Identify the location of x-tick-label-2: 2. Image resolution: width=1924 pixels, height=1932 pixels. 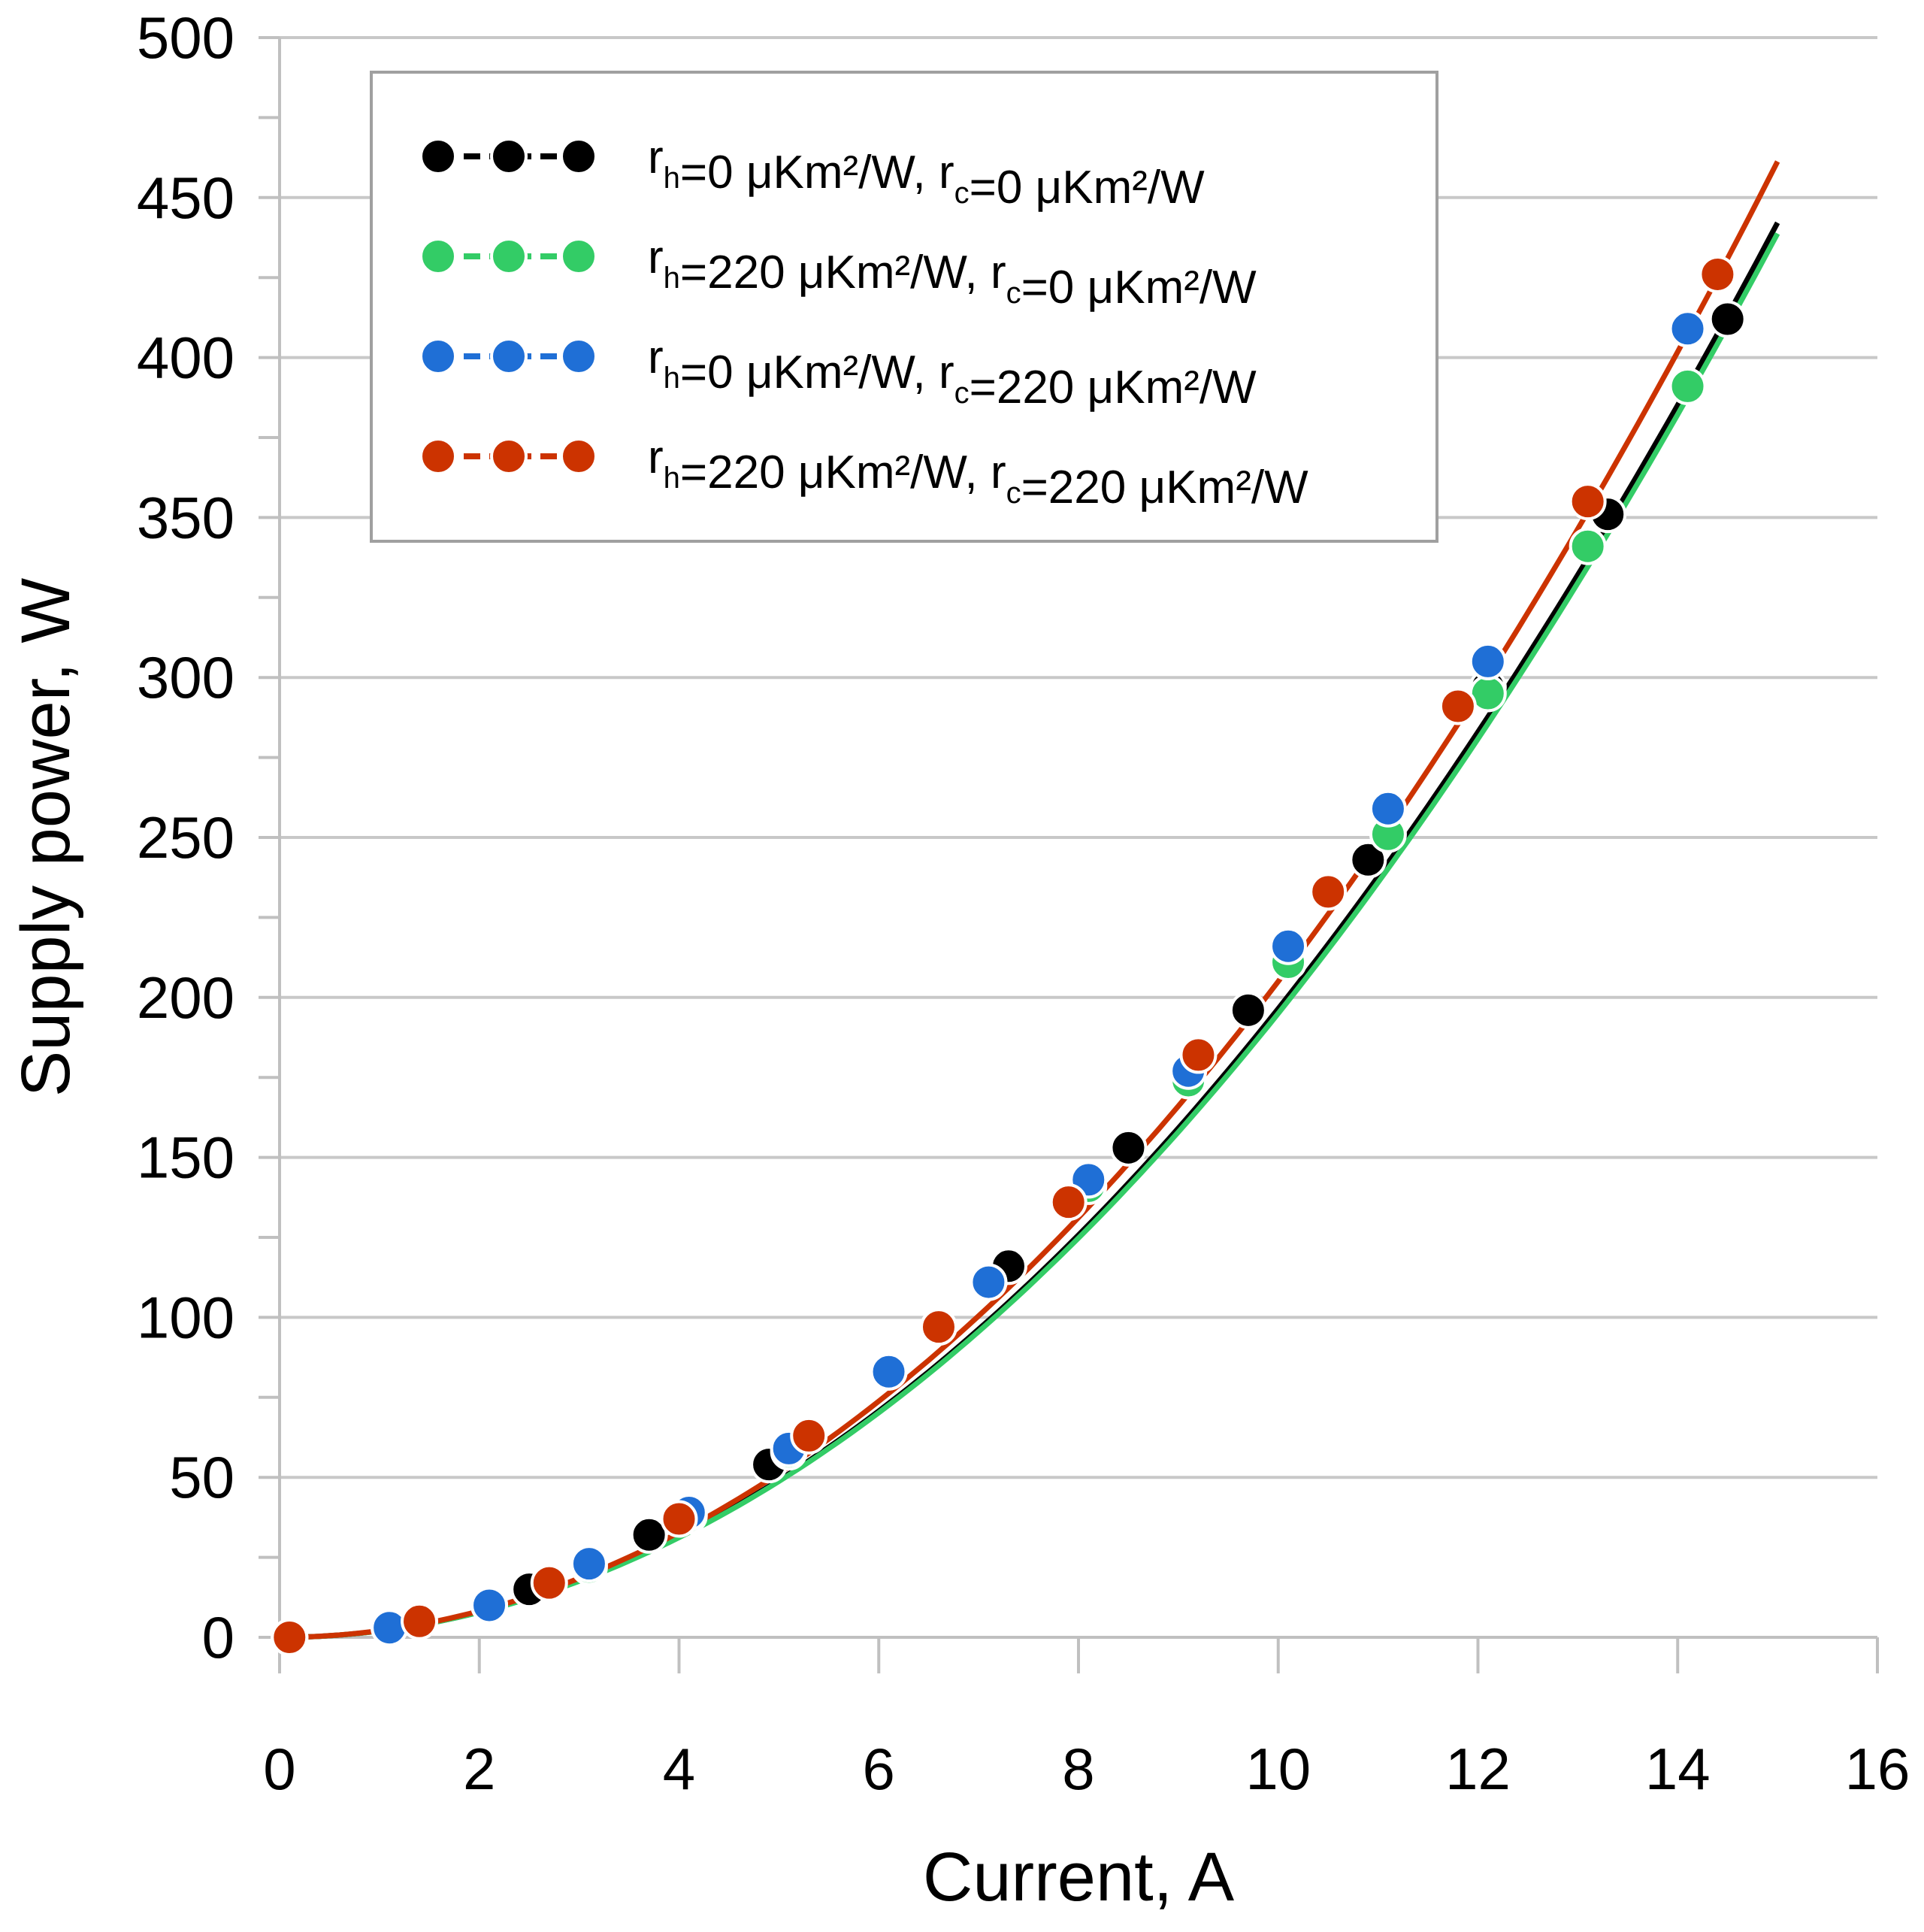
(479, 1769).